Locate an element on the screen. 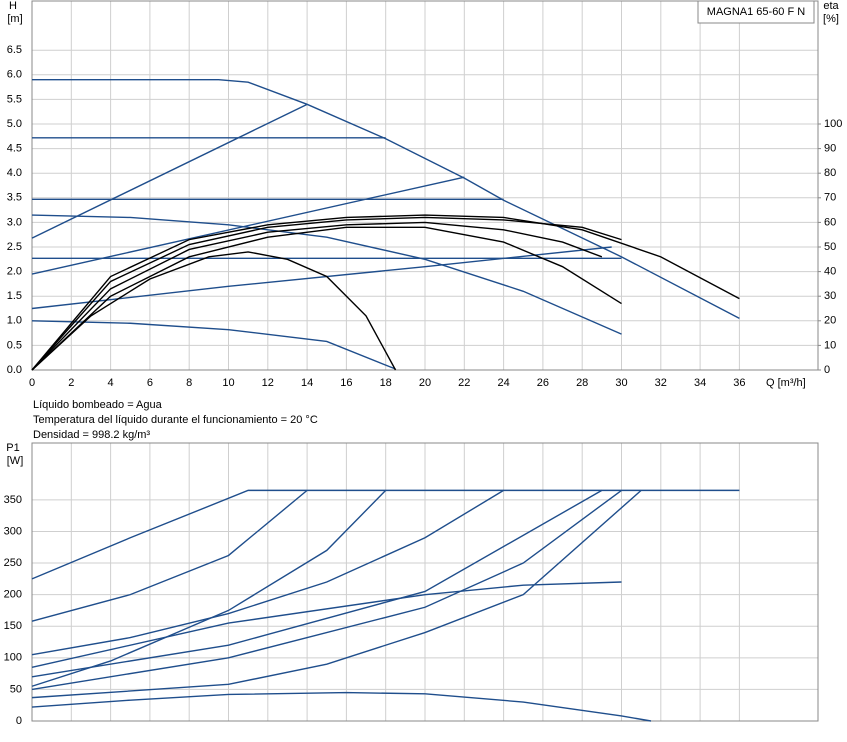  y2-axis-label: eta is located at coordinates (831, 6).